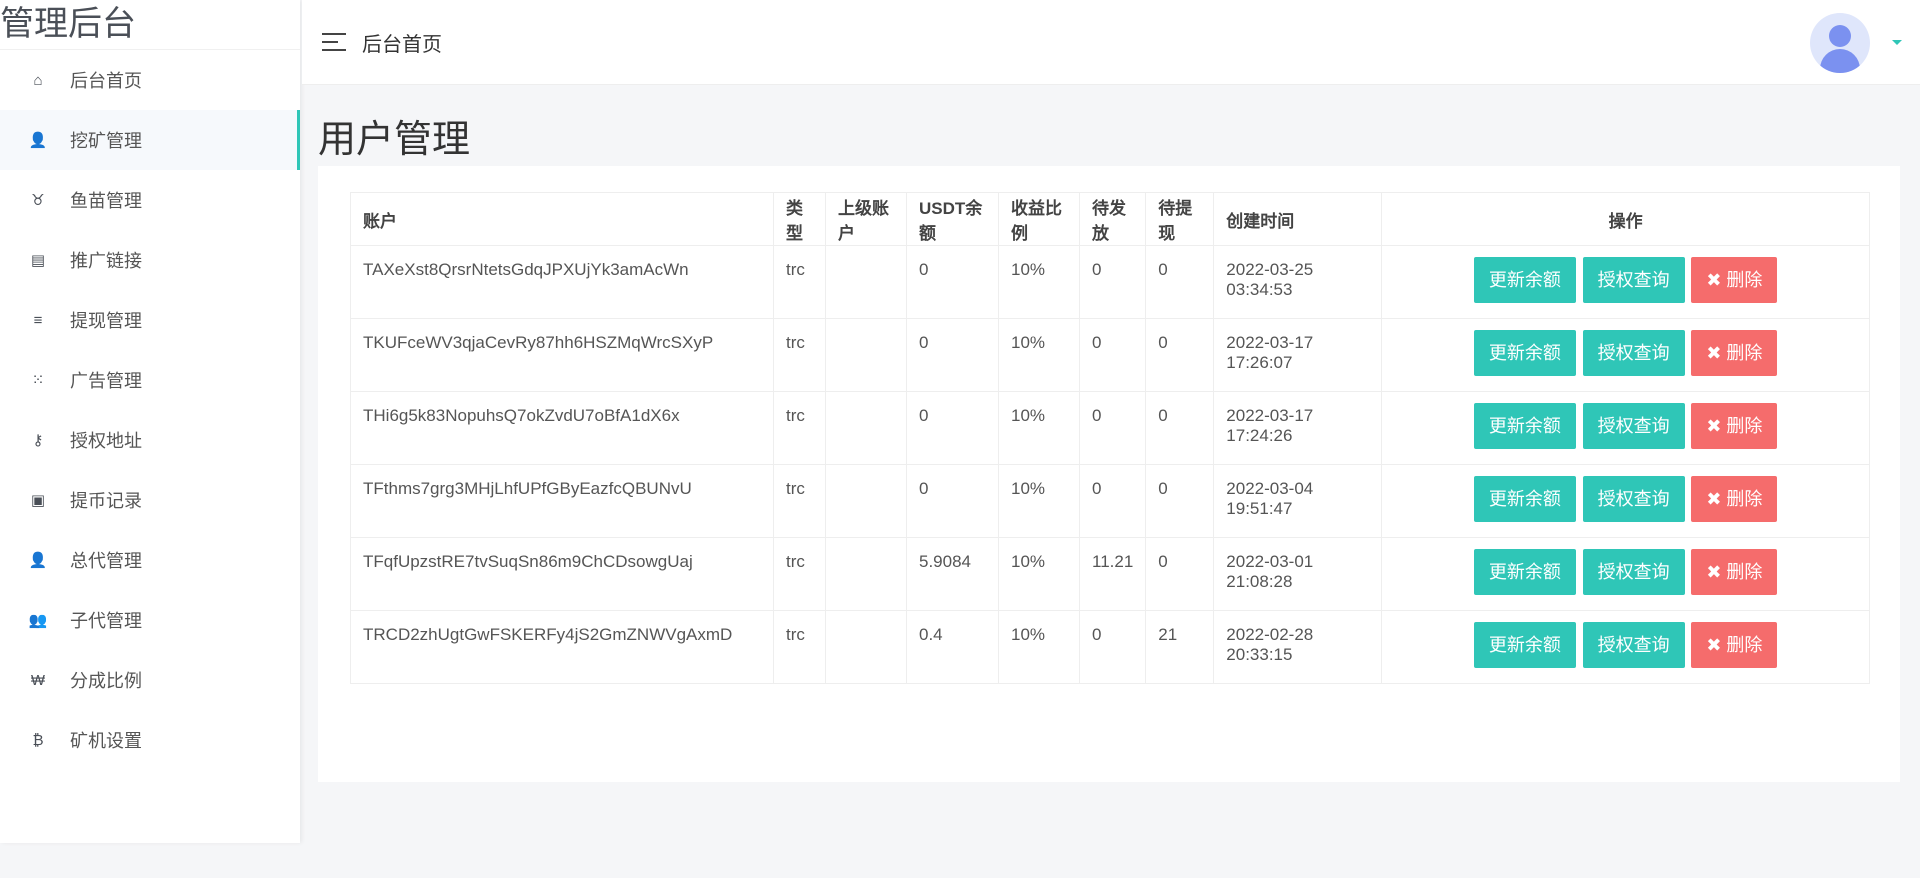  What do you see at coordinates (106, 501) in the screenshot?
I see `sidebar-item-label: 提币记录` at bounding box center [106, 501].